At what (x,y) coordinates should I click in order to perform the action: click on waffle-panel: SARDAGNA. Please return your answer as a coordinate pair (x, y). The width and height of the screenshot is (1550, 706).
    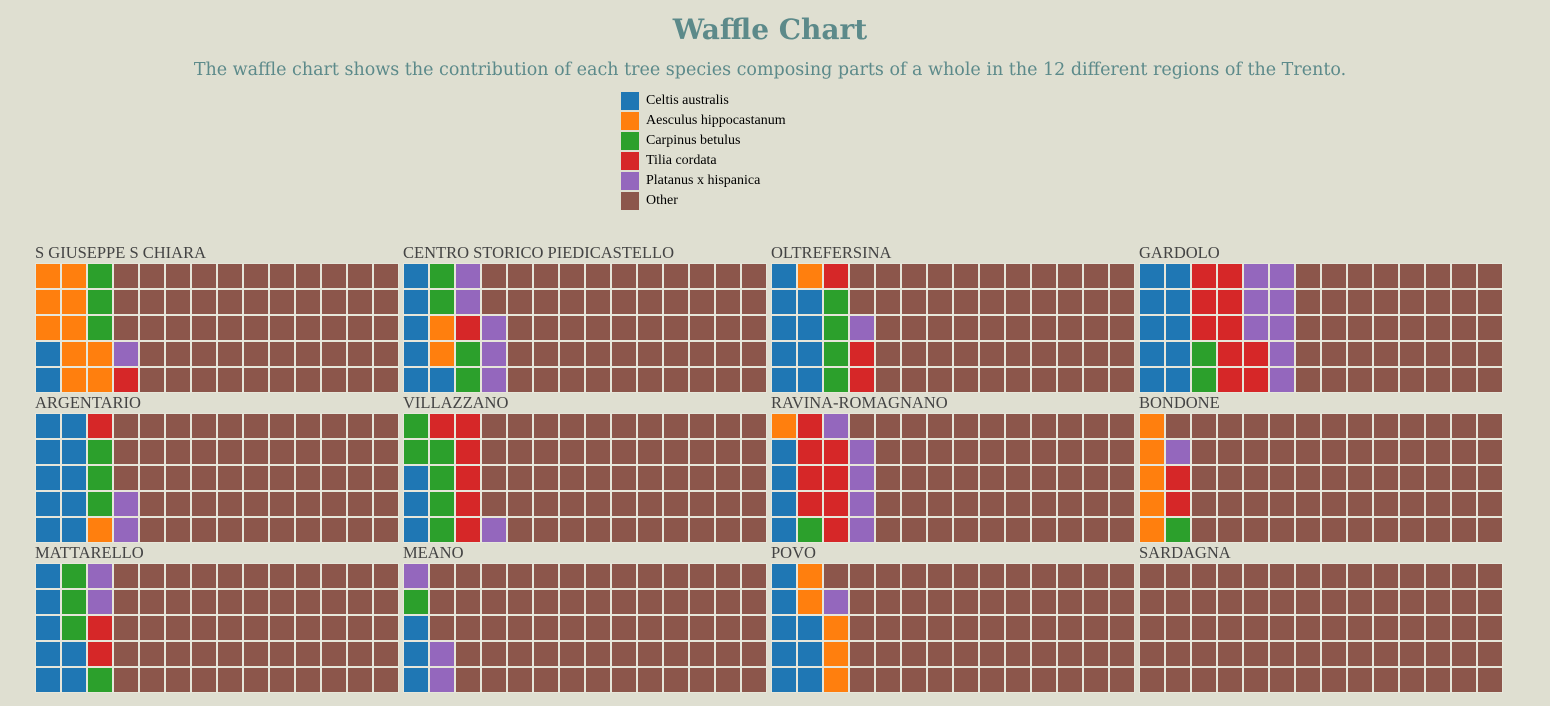
    Looking at the image, I should click on (1321, 619).